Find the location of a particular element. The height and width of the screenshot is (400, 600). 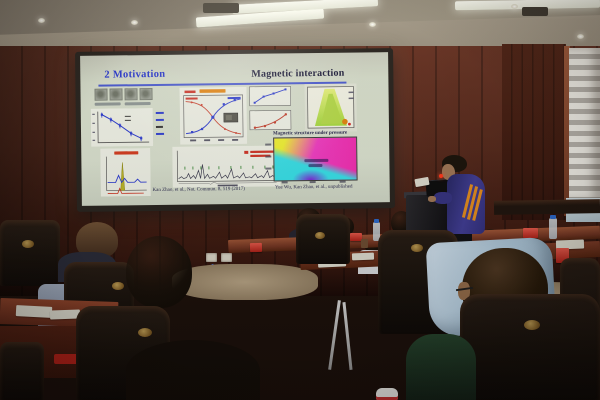

air-vent is located at coordinates (221, 8).